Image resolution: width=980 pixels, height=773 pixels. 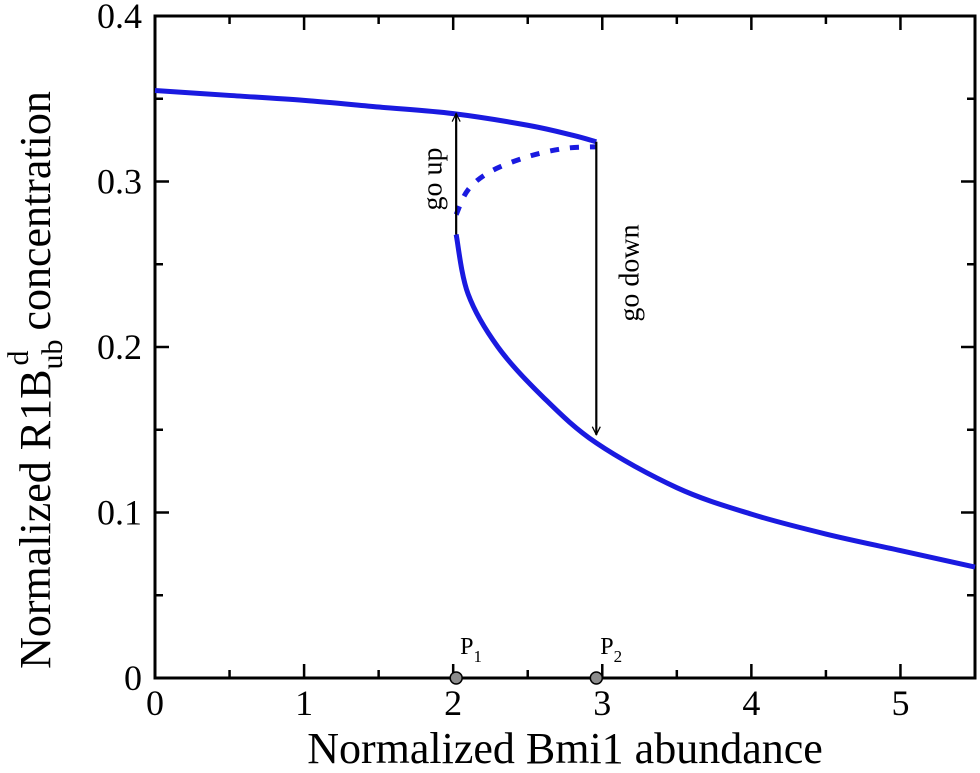 What do you see at coordinates (535, 659) in the screenshot?
I see `points-layer: P1 P2` at bounding box center [535, 659].